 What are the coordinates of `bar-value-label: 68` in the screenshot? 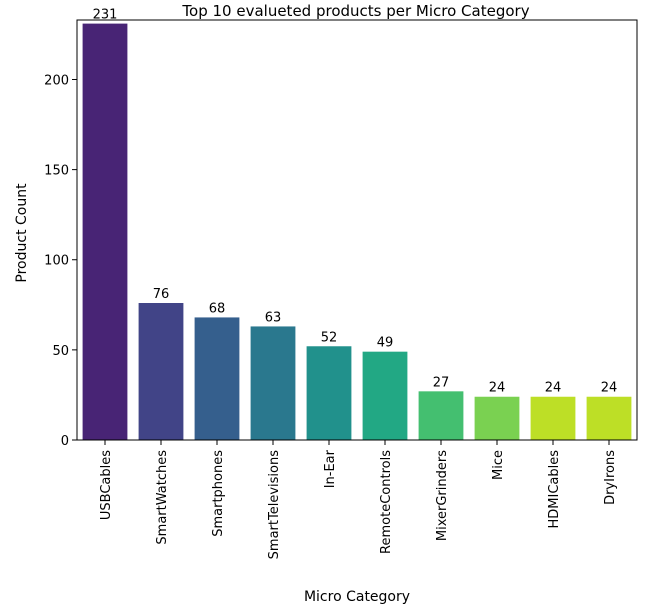 It's located at (217, 308).